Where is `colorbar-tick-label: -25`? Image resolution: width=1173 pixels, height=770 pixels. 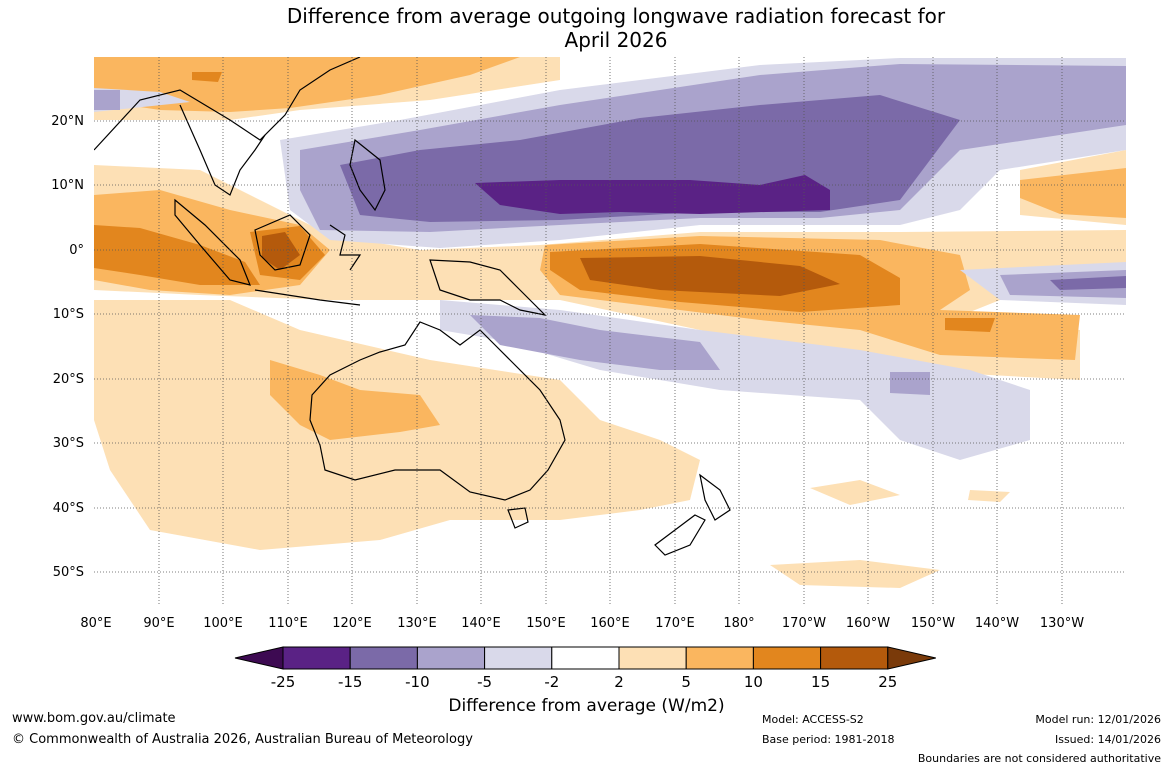 colorbar-tick-label: -25 is located at coordinates (283, 682).